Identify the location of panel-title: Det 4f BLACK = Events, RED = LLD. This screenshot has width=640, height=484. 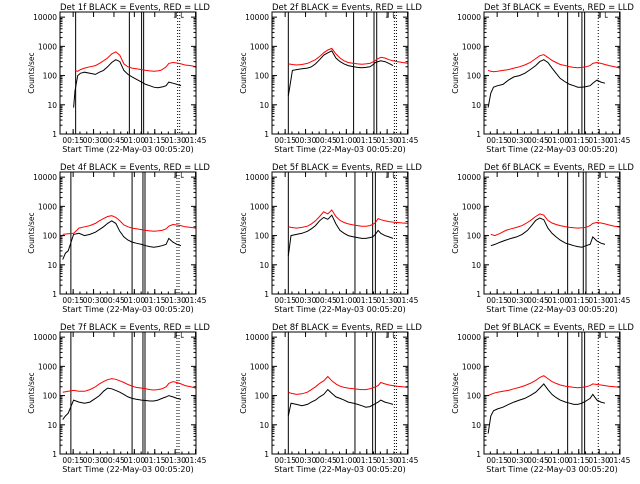
(135, 168).